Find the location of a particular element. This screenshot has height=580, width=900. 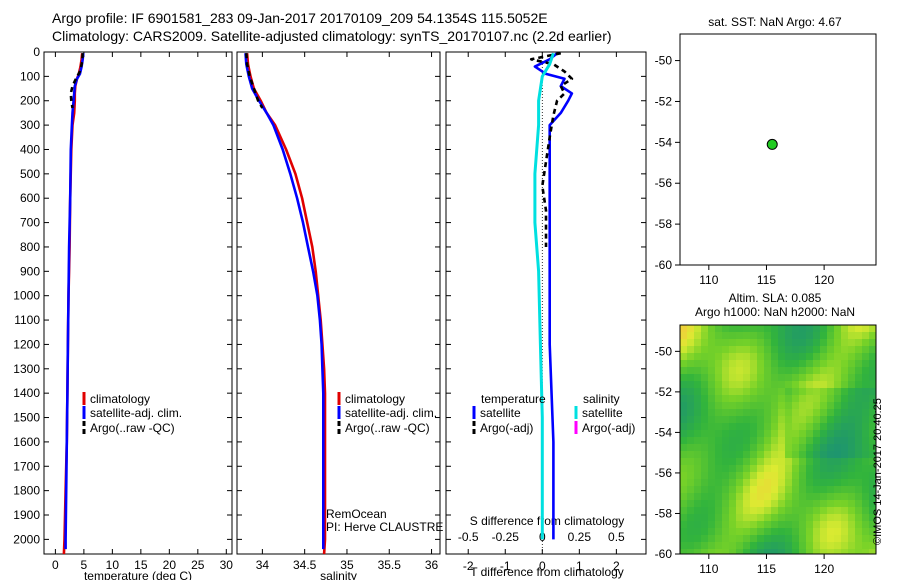

depth-tick-label: 1600 is located at coordinates (26, 442).